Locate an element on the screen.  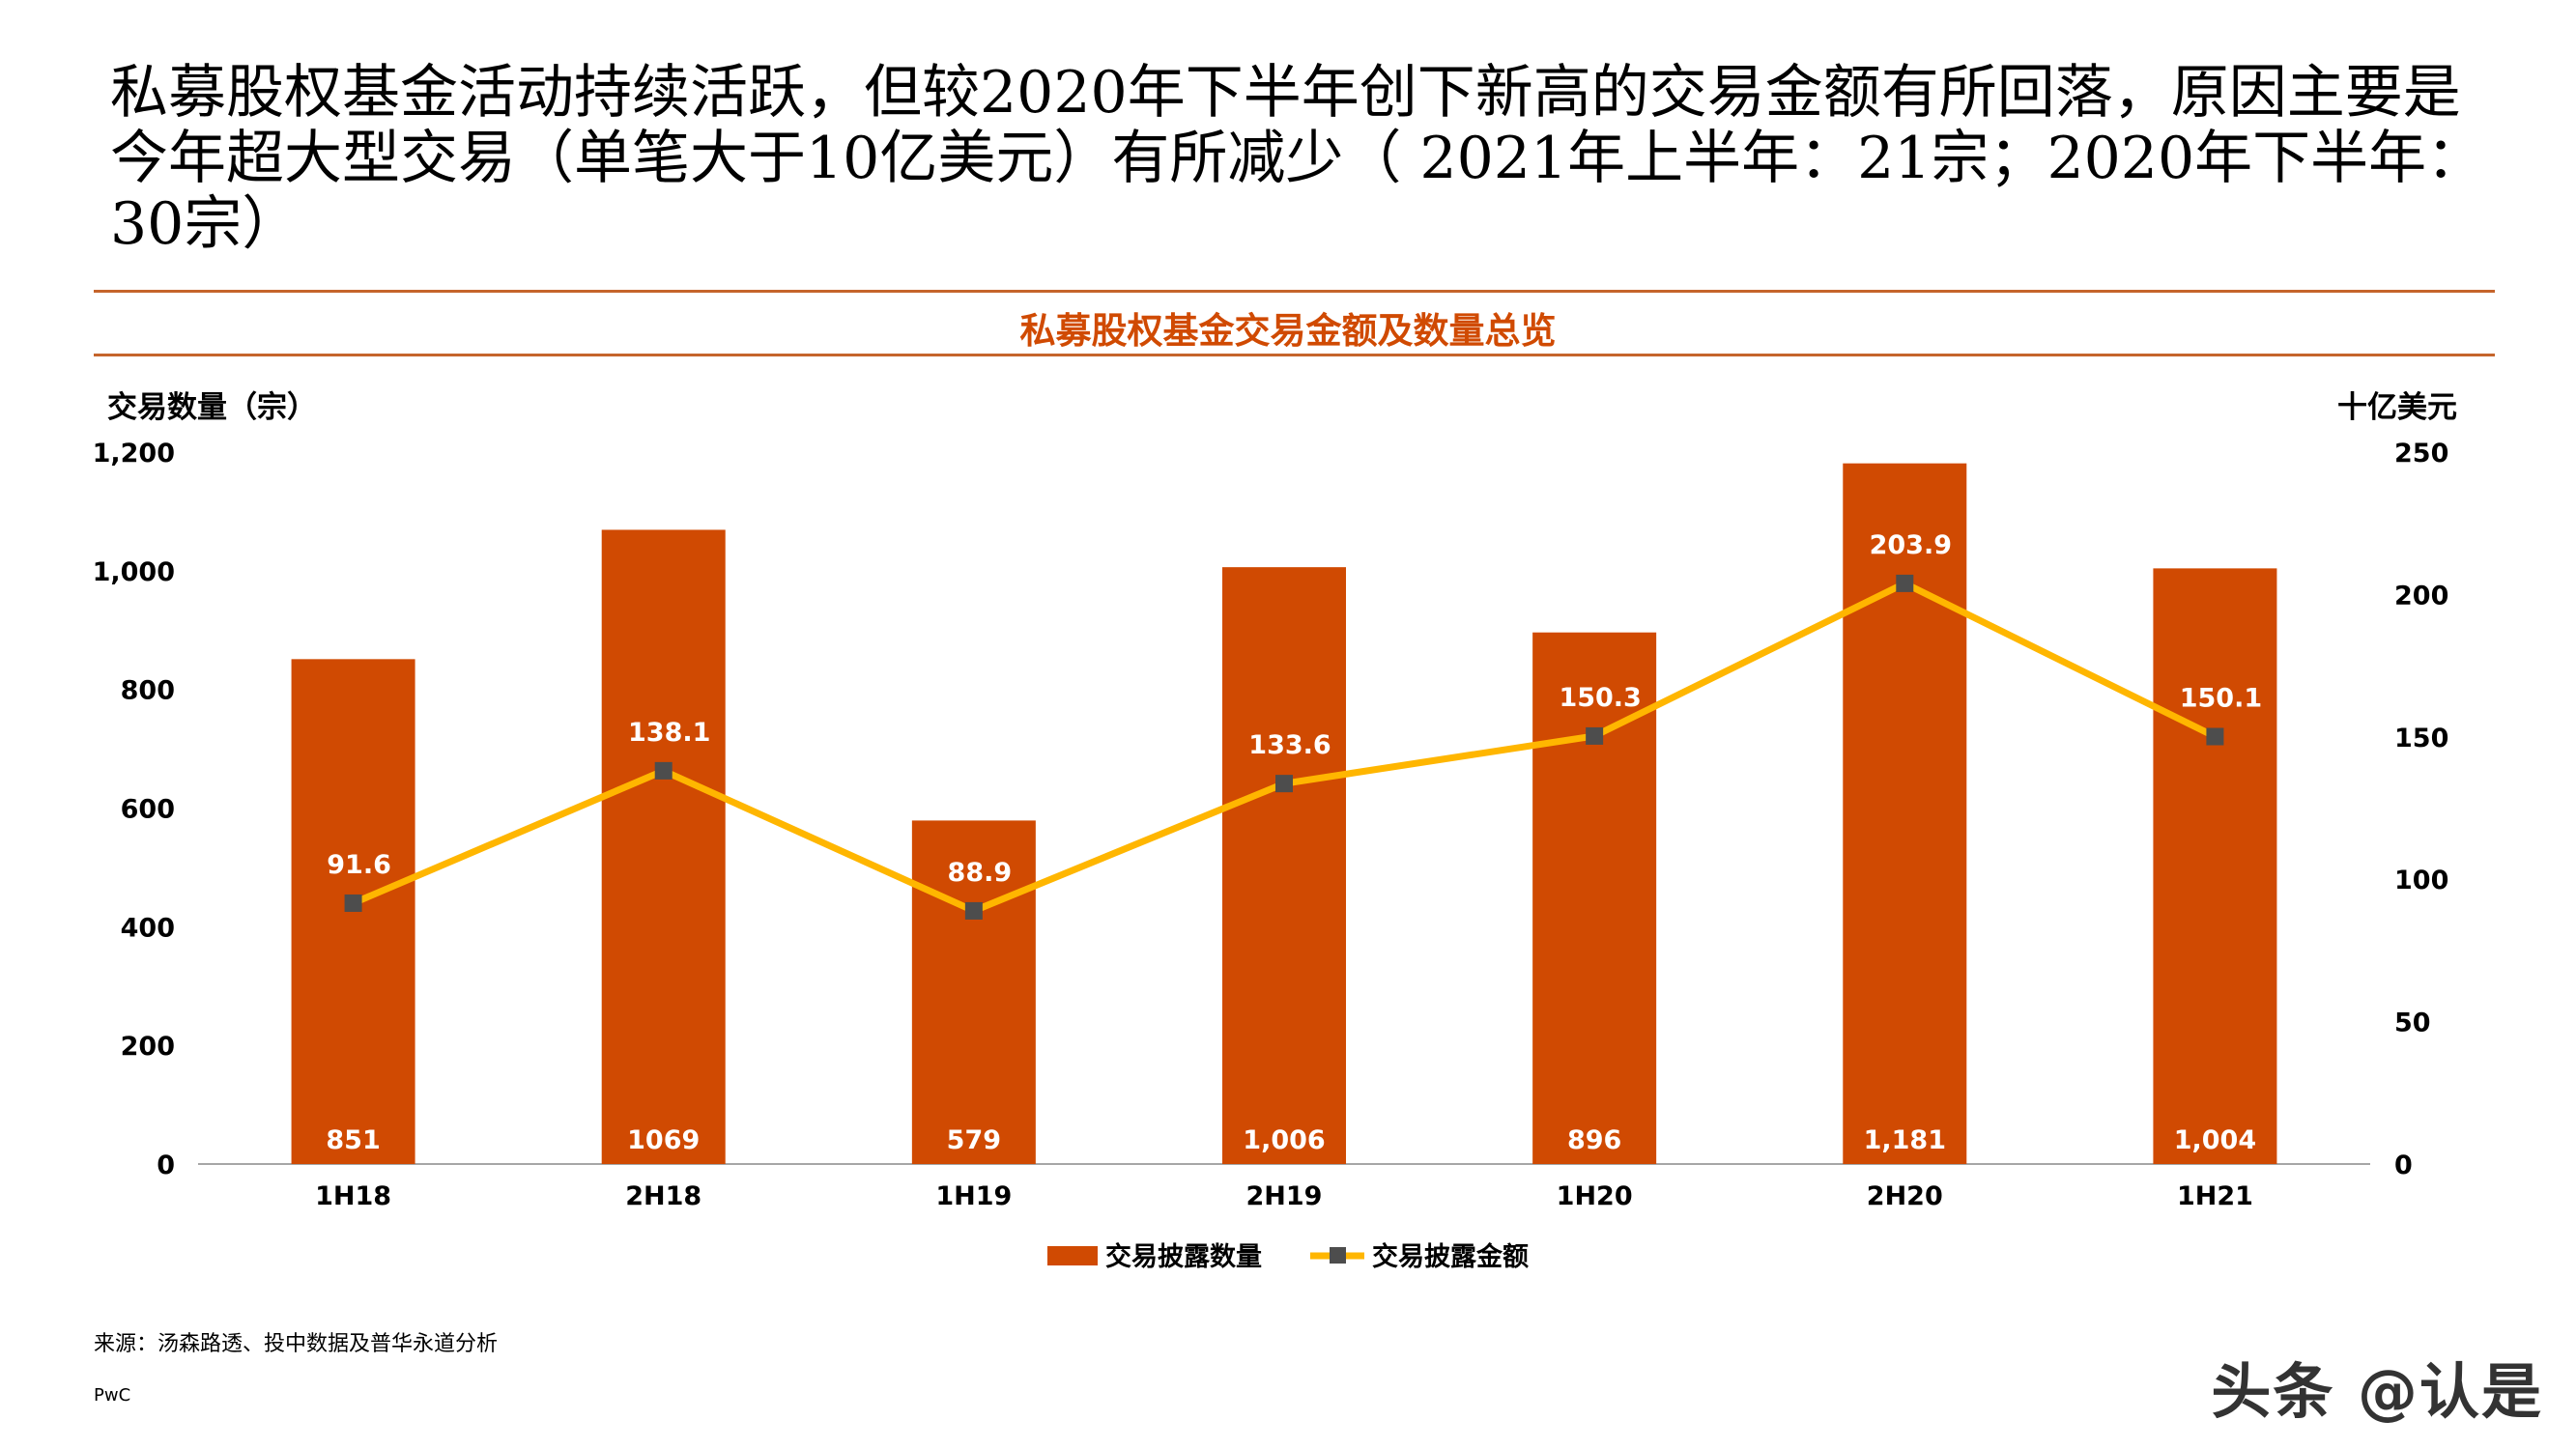
line-value-label: 91.6 is located at coordinates (359, 865).